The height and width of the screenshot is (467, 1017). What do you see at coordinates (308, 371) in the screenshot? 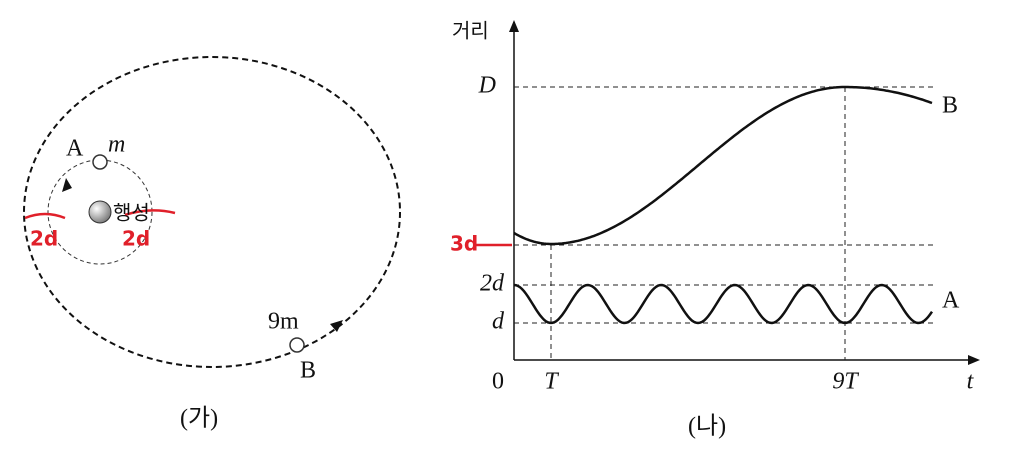
I see `label: B` at bounding box center [308, 371].